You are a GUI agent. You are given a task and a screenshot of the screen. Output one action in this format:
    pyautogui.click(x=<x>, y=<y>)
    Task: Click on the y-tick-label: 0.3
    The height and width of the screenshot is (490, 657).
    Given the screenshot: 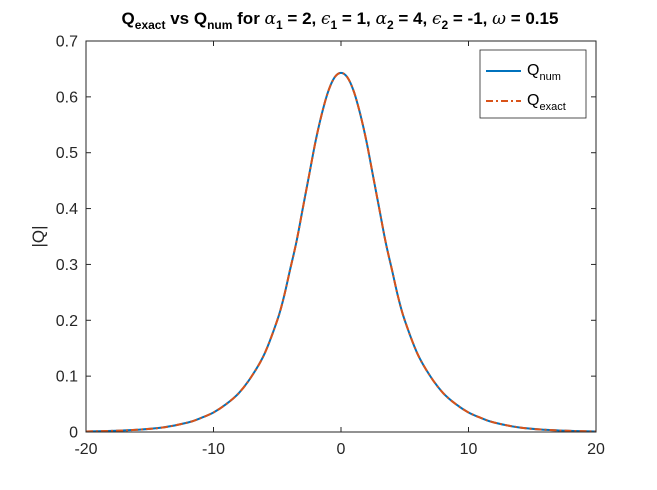 What is the action you would take?
    pyautogui.click(x=67, y=265)
    